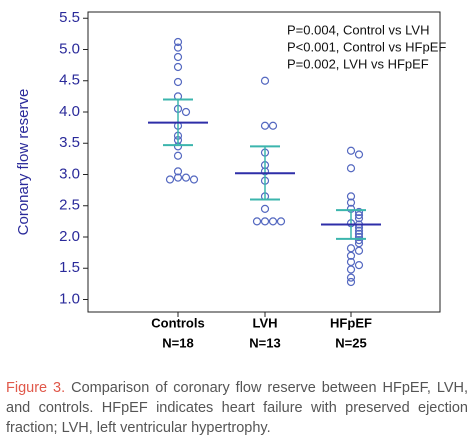 The image size is (474, 441). What do you see at coordinates (69, 236) in the screenshot?
I see `y-tick-label: 2.0` at bounding box center [69, 236].